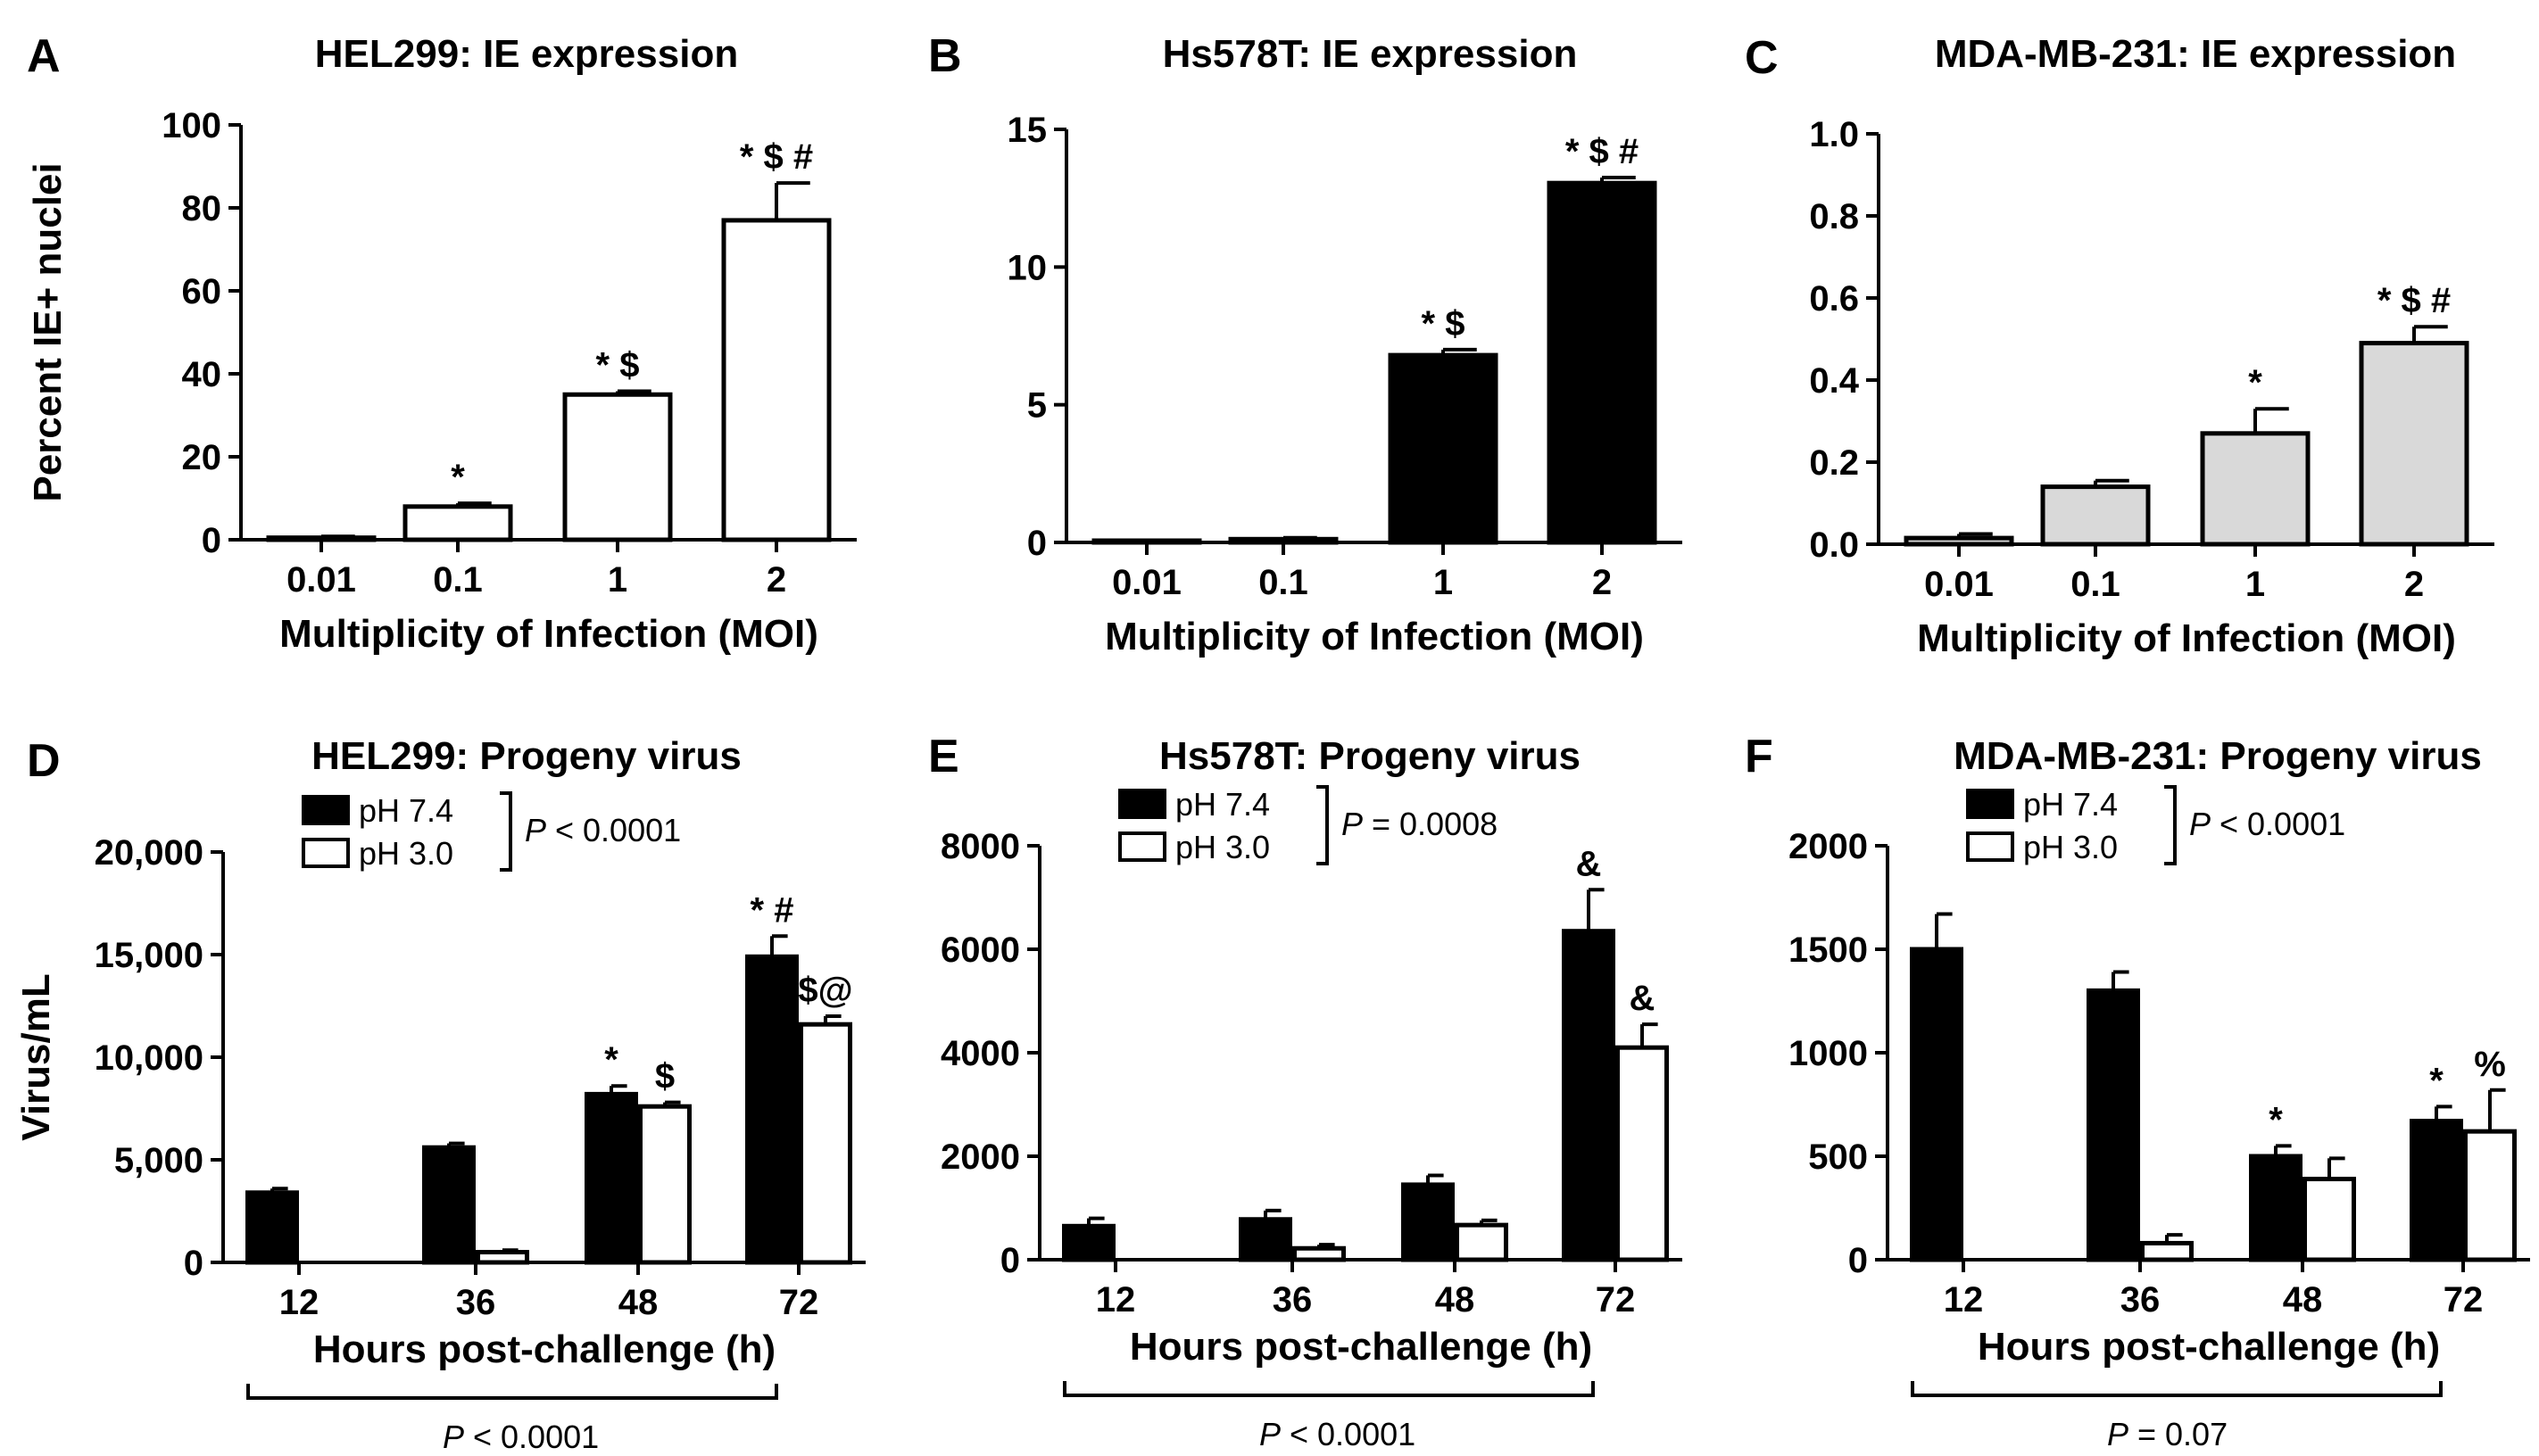  Describe the element at coordinates (1834, 216) in the screenshot. I see `y-tick-label: 0.8` at that location.